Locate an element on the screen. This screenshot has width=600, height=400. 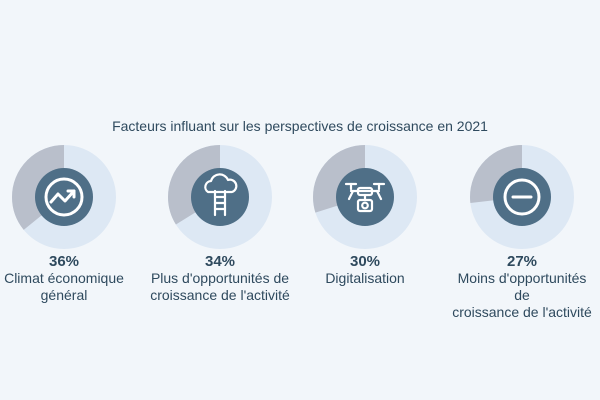
trend-up-icon is located at coordinates (64, 197).